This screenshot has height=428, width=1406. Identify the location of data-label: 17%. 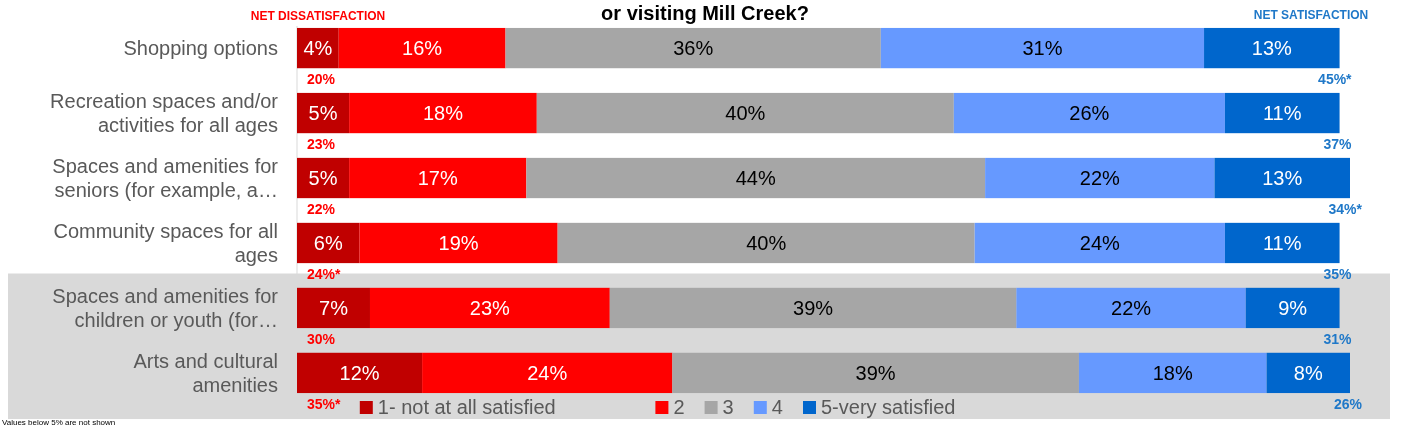
(437, 178).